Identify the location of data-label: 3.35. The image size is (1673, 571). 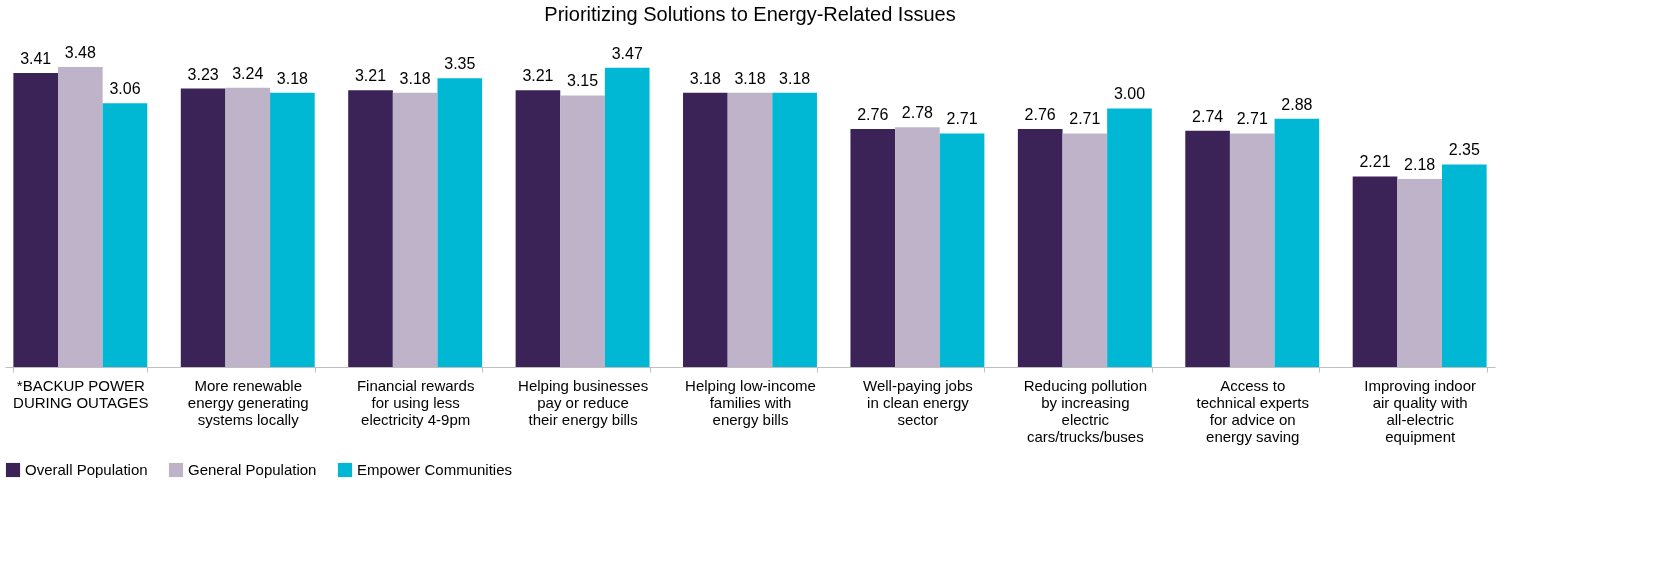
(460, 64).